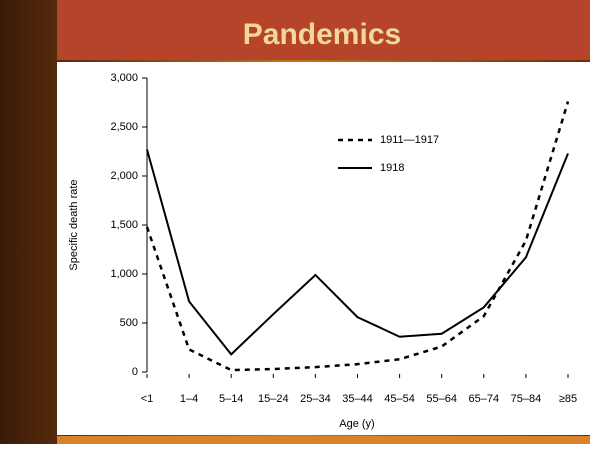 The image size is (590, 449). What do you see at coordinates (392, 168) in the screenshot?
I see `legend-label: 1918` at bounding box center [392, 168].